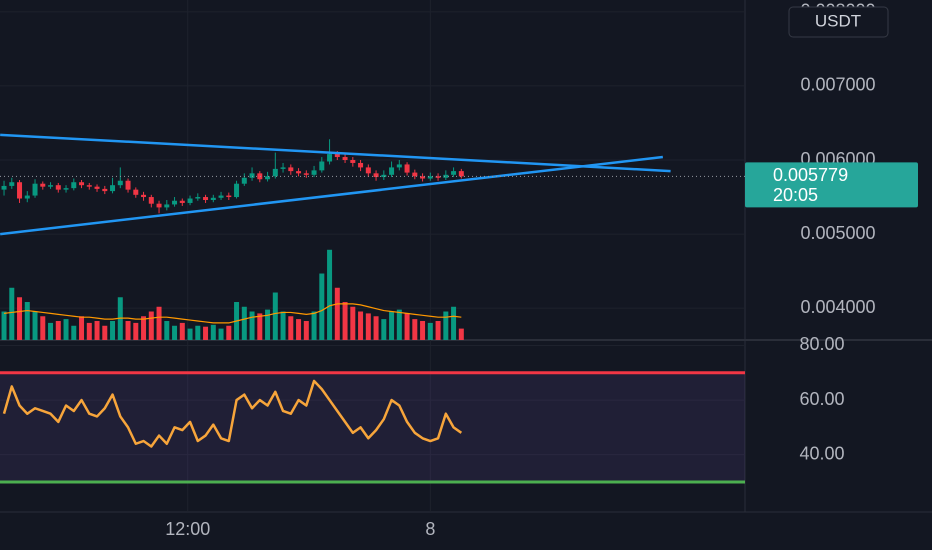  I want to click on last-price-label: 0.005779, so click(810, 175).